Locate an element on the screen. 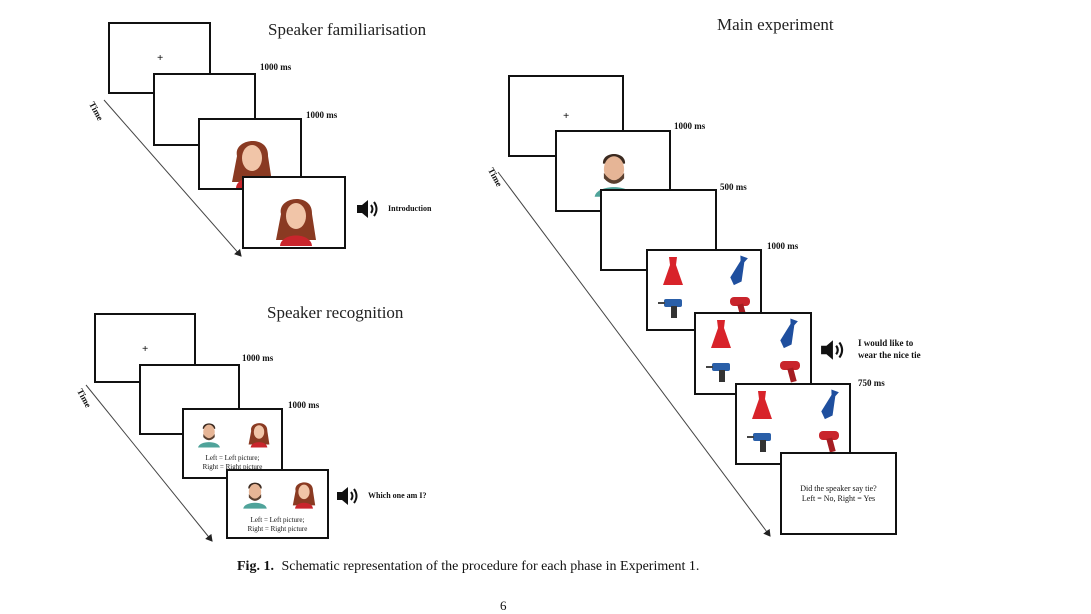 The width and height of the screenshot is (1091, 614). question-line-1: Did the speaker say tie? is located at coordinates (838, 488).